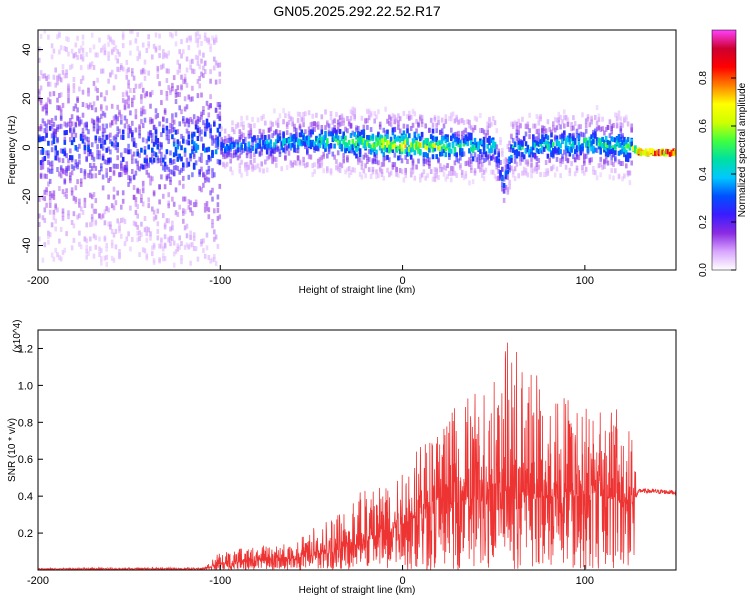 Image resolution: width=750 pixels, height=600 pixels. Describe the element at coordinates (310, 276) in the screenshot. I see `spectrogram-x-ticks: -200 -100 0 100` at that location.